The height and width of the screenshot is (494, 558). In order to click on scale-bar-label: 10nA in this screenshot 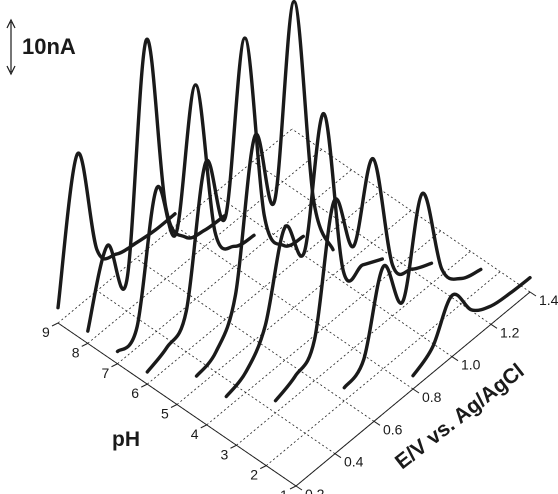, I will do `click(49, 46)`.